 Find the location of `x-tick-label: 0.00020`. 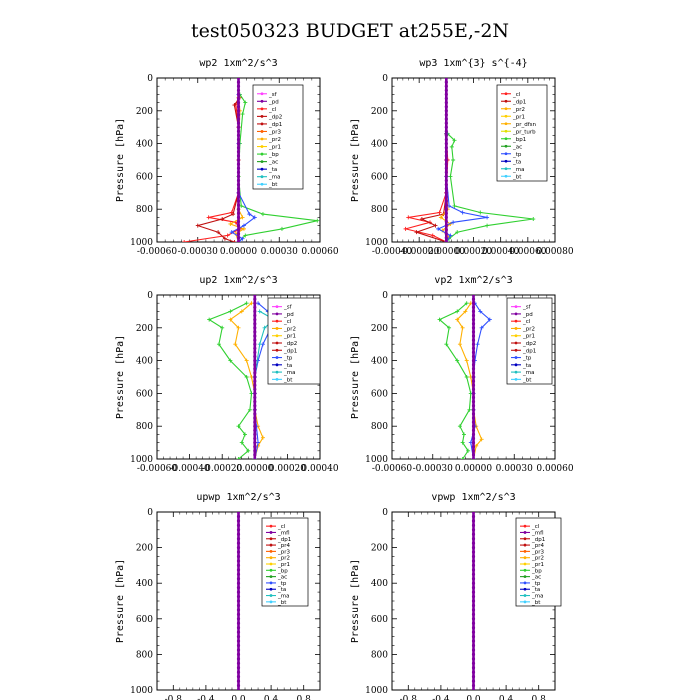

x-tick-label: 0.00020 is located at coordinates (473, 252).